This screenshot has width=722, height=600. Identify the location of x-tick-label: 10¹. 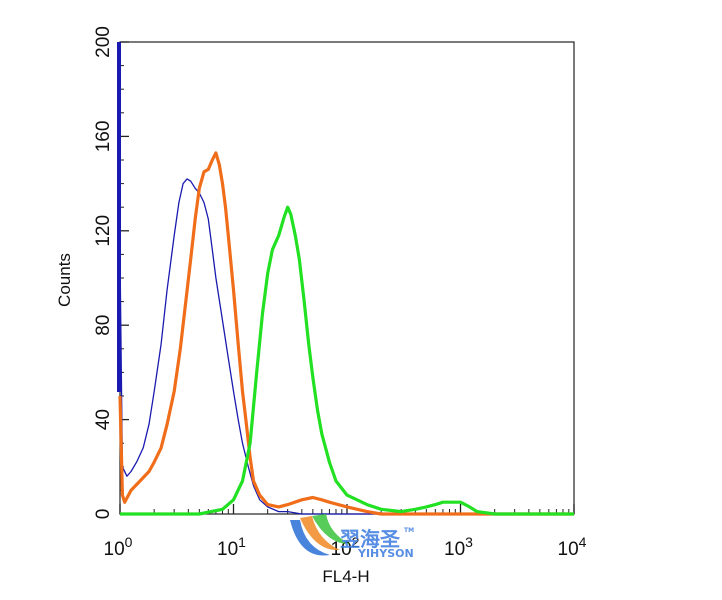
(231, 547).